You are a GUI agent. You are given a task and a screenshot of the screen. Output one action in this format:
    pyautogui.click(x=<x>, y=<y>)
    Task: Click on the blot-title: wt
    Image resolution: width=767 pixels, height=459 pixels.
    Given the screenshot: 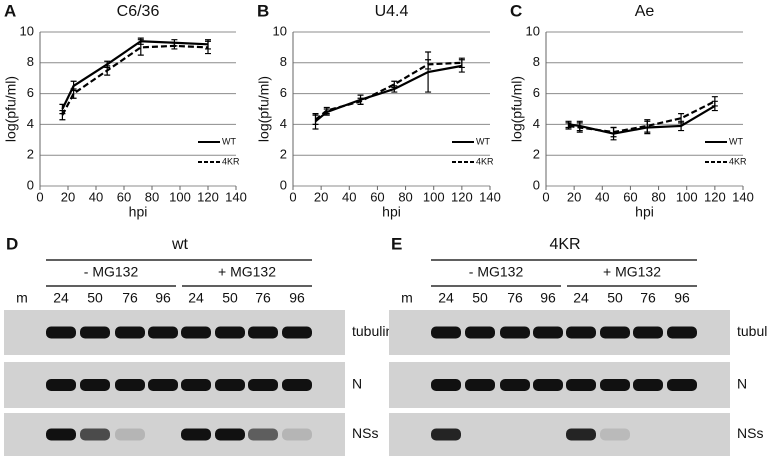 What is the action you would take?
    pyautogui.click(x=180, y=244)
    